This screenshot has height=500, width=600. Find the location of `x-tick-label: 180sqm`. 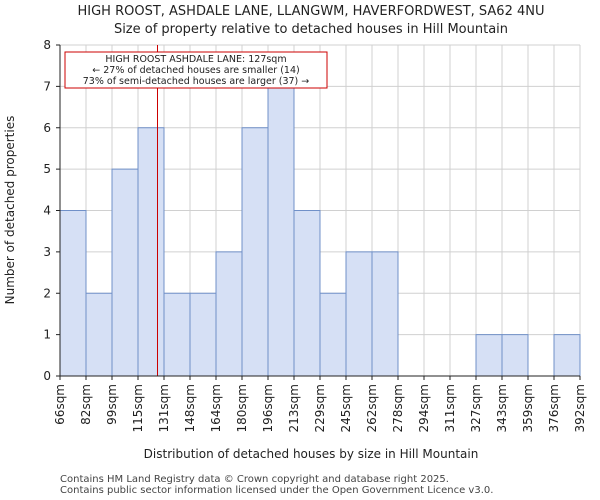

x-tick-label: 180sqm is located at coordinates (242, 408).